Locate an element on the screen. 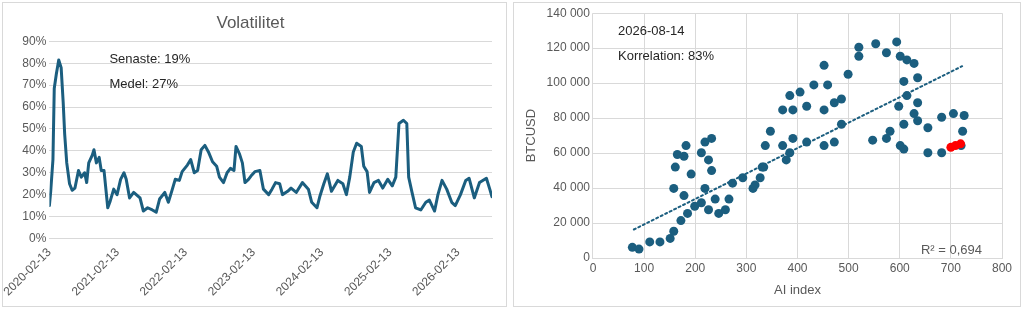 Image resolution: width=1024 pixels, height=309 pixels. y-tick-label: 0% is located at coordinates (38, 237).